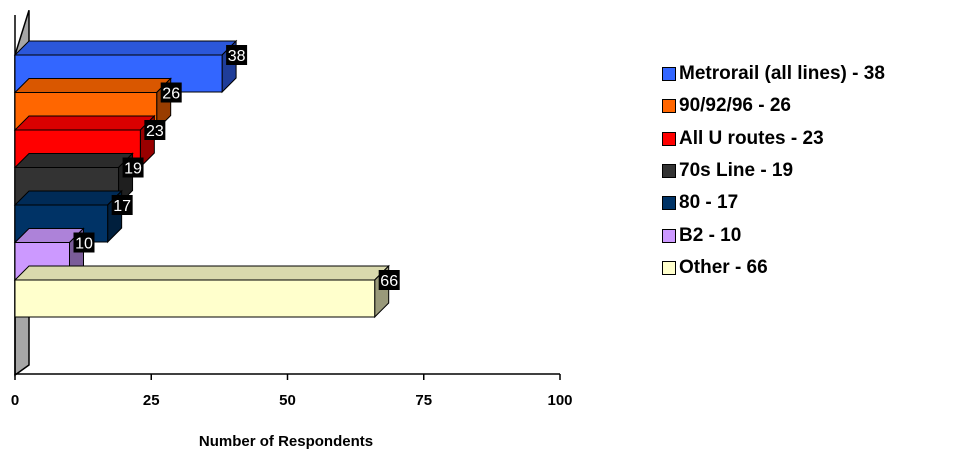 The width and height of the screenshot is (978, 457). I want to click on data-label-2: 23, so click(155, 130).